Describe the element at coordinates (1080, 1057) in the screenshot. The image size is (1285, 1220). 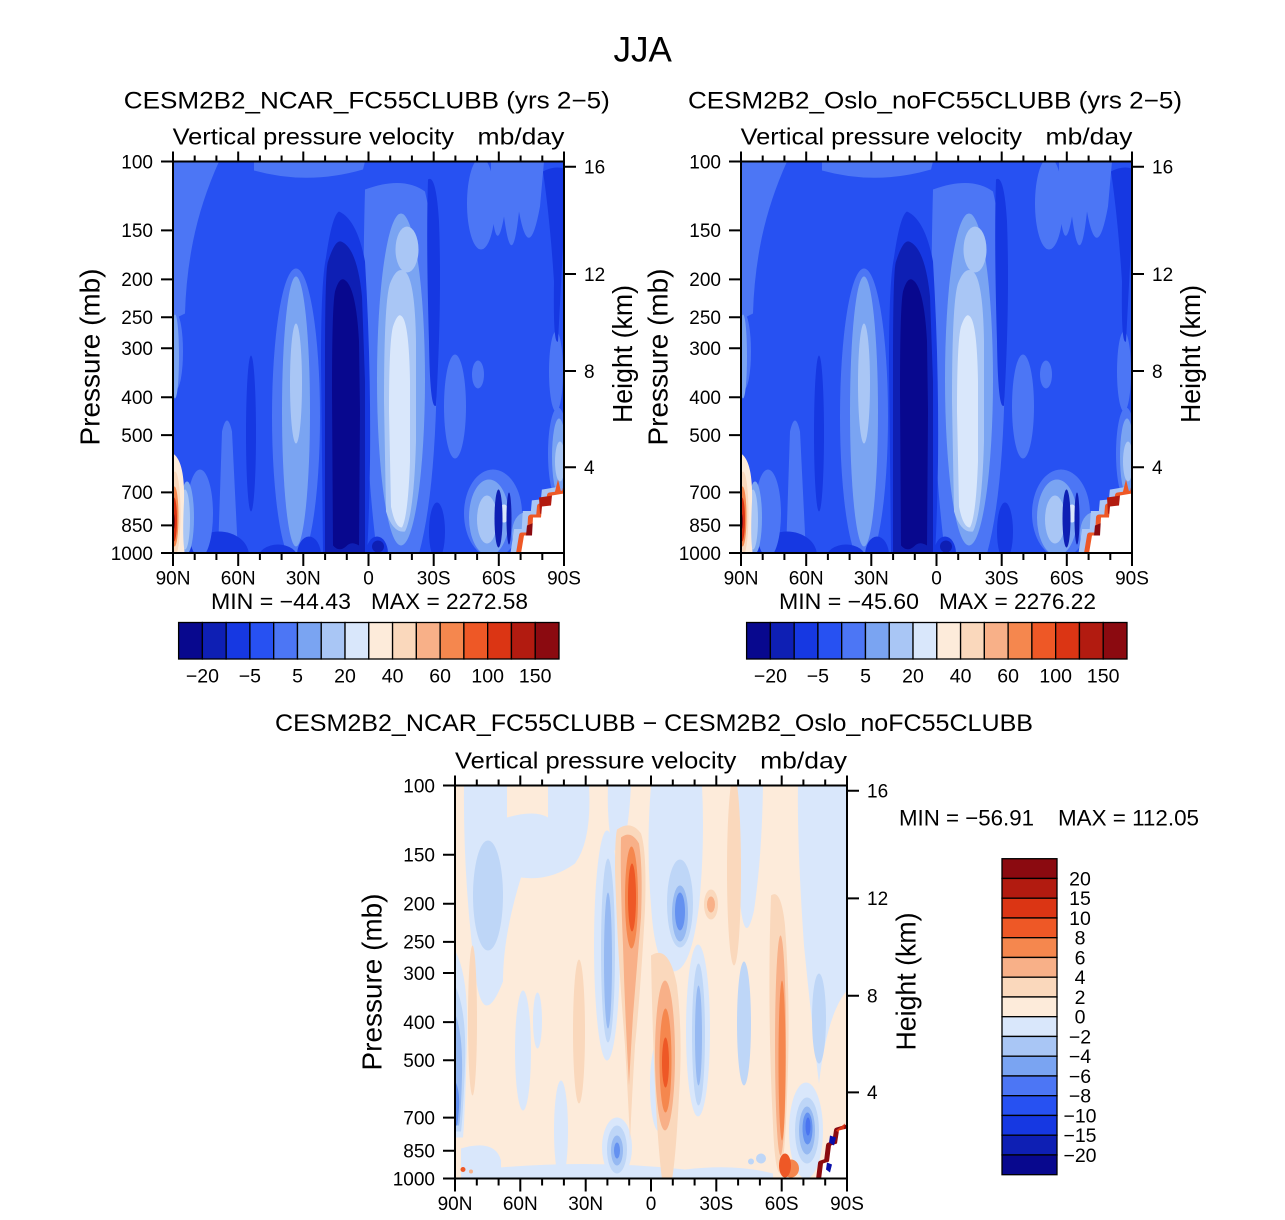
I see `svg-text: −4` at that location.